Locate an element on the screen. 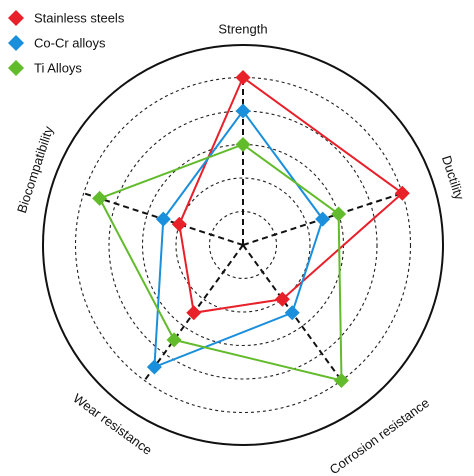 This screenshot has height=476, width=474. legend-label: Co-Cr alloys is located at coordinates (70, 42).